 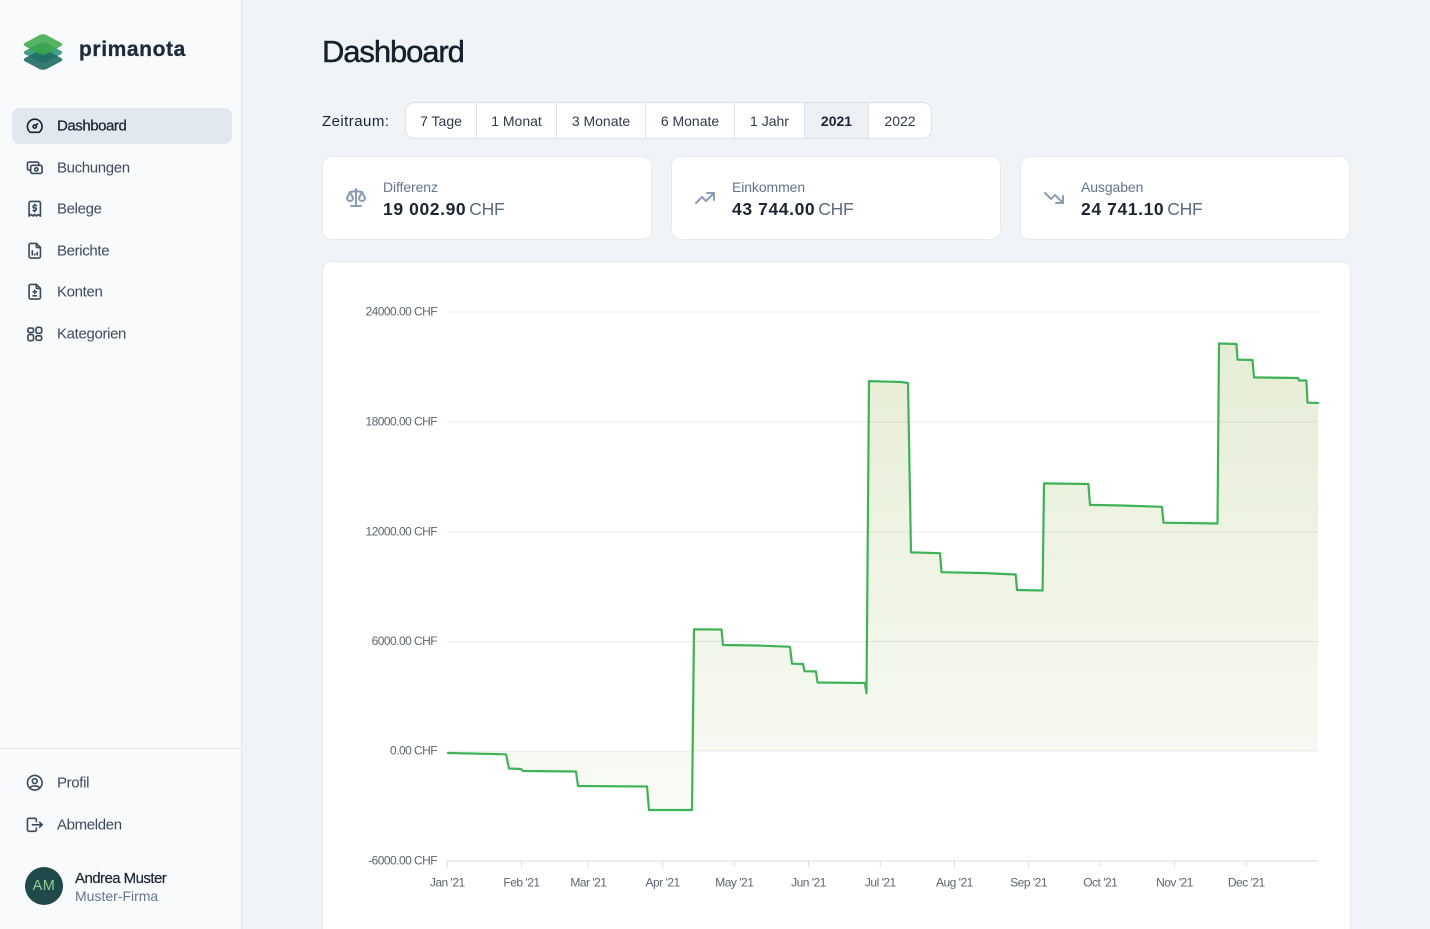 What do you see at coordinates (402, 860) in the screenshot?
I see `svg-text: -6000.00 CHF` at bounding box center [402, 860].